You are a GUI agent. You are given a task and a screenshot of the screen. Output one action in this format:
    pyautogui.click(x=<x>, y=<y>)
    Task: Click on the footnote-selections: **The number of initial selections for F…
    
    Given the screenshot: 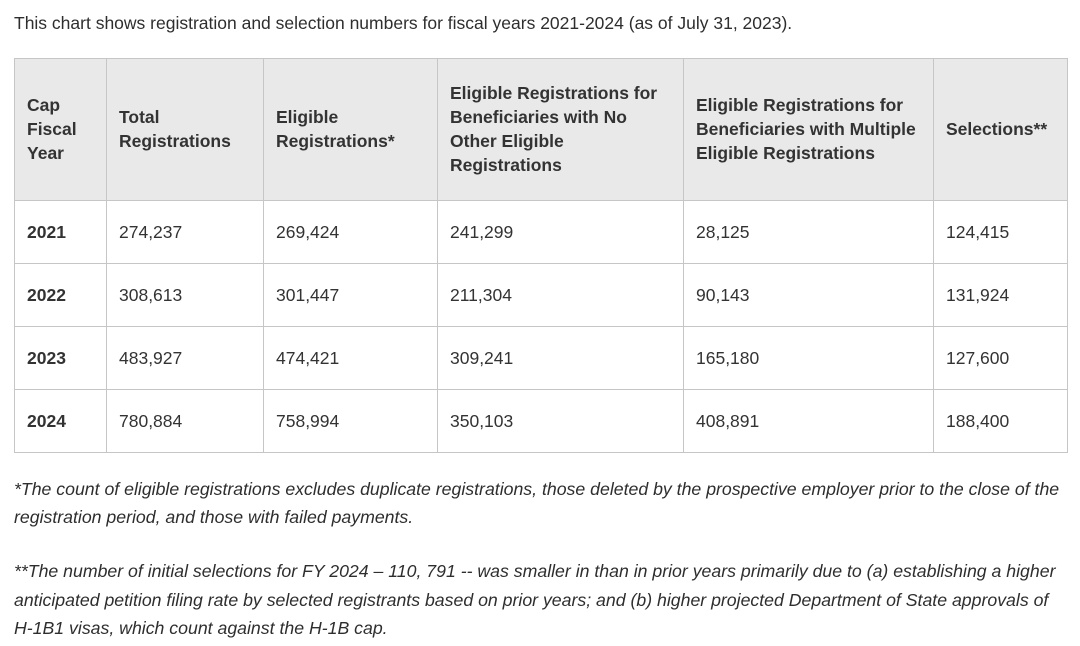 What is the action you would take?
    pyautogui.click(x=535, y=599)
    